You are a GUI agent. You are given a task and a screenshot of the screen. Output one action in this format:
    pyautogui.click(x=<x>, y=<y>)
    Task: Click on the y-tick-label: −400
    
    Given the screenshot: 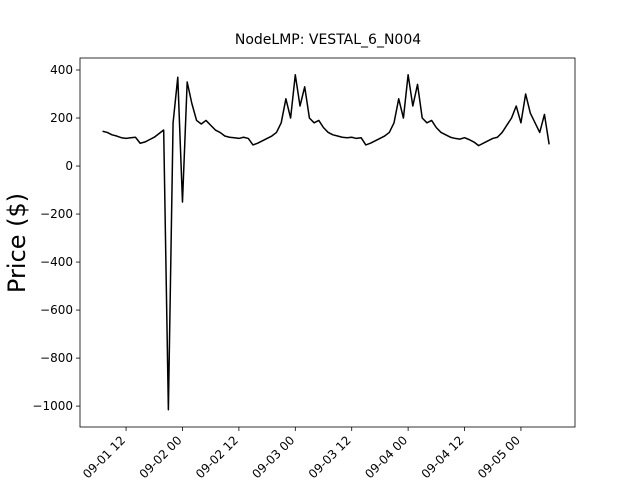 What is the action you would take?
    pyautogui.click(x=56, y=262)
    